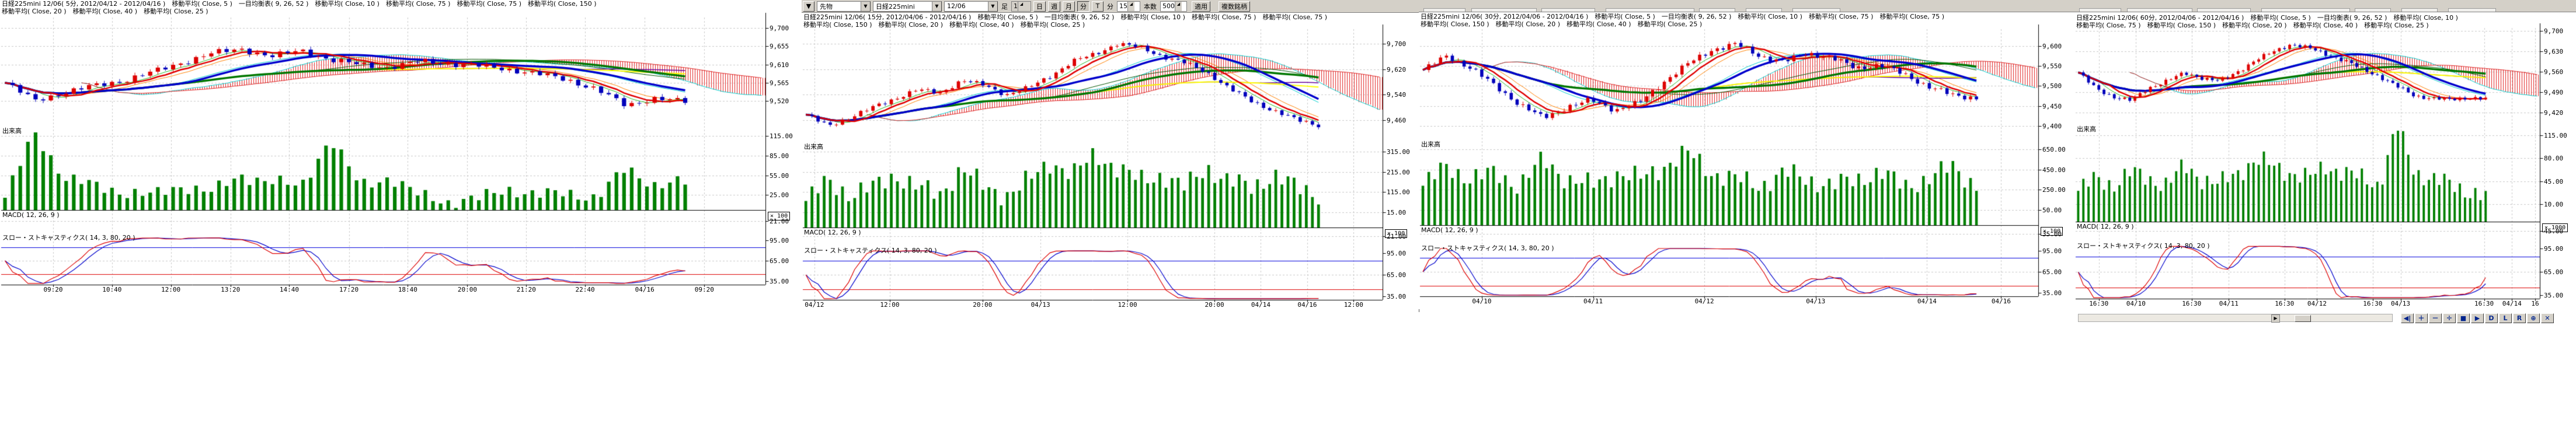  What do you see at coordinates (2303, 318) in the screenshot?
I see `scrollbar-thumb` at bounding box center [2303, 318].